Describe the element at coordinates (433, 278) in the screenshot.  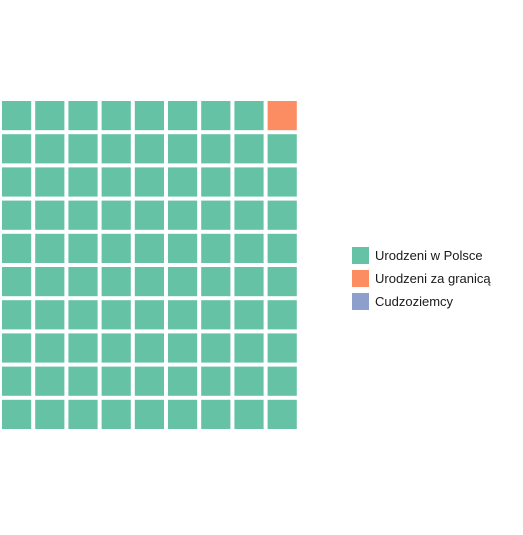
I see `legend-label: Urodzeni za granicą` at that location.